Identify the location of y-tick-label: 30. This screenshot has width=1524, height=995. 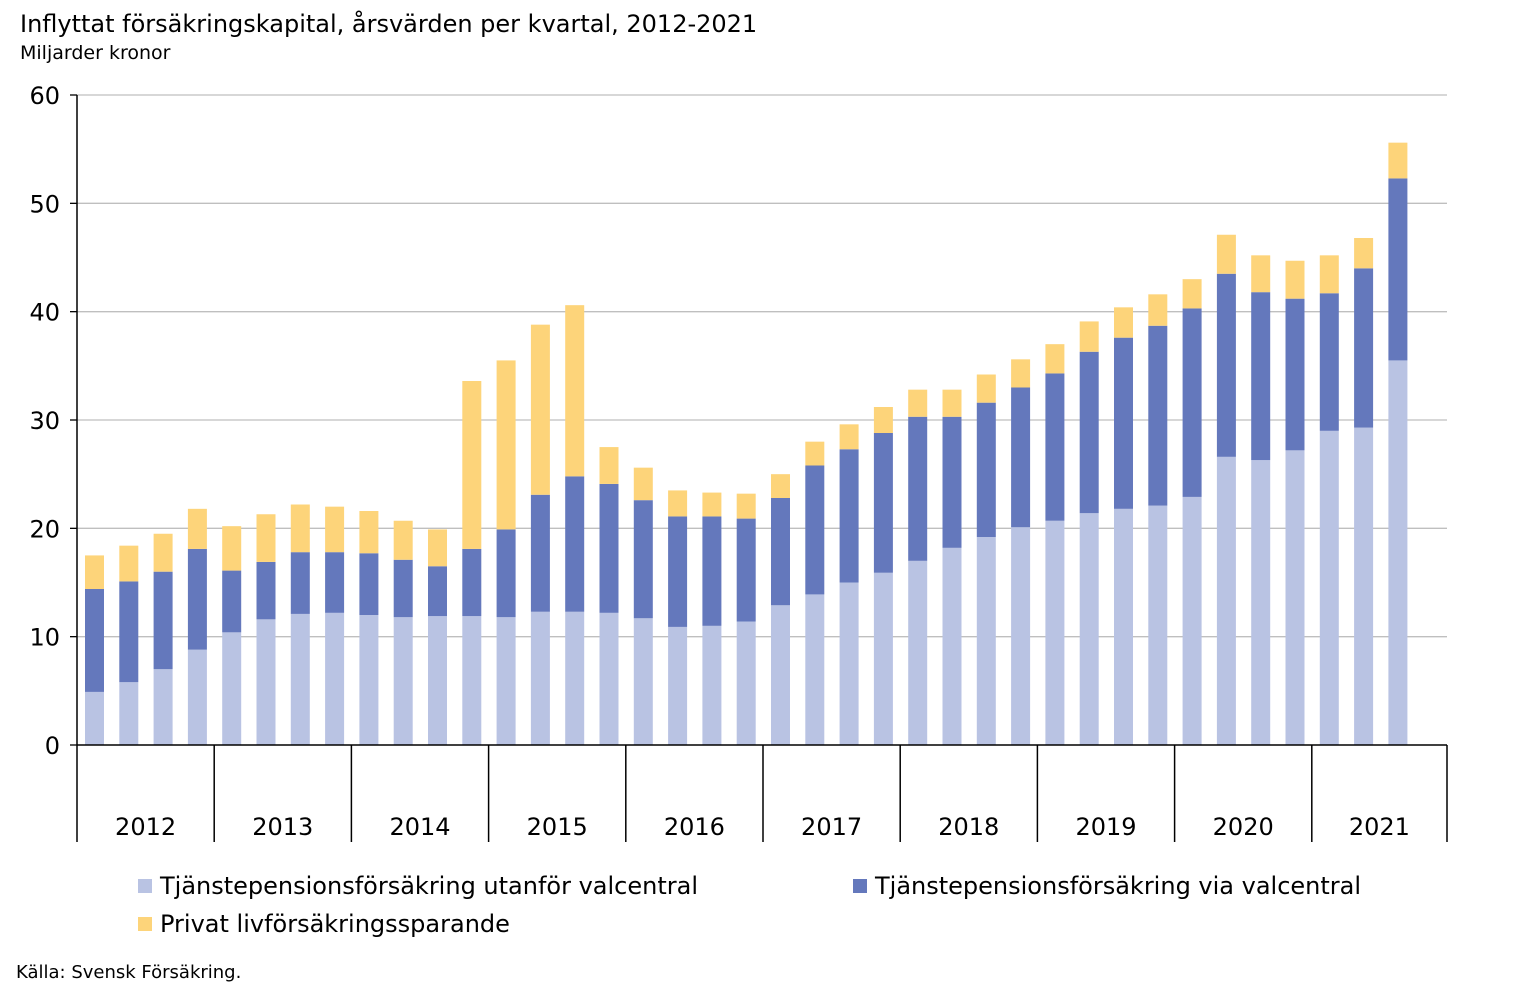
(44, 421).